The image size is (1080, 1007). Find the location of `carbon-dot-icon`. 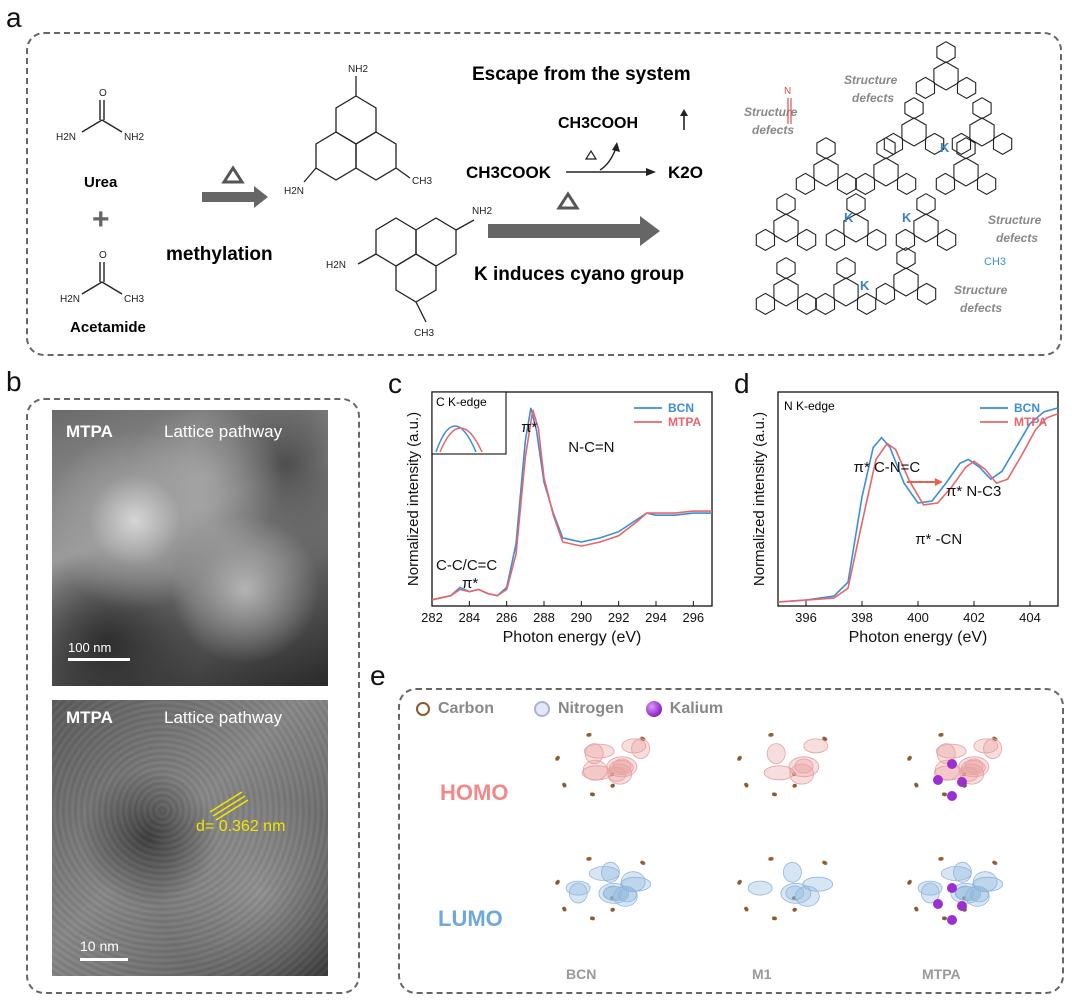

carbon-dot-icon is located at coordinates (423, 709).